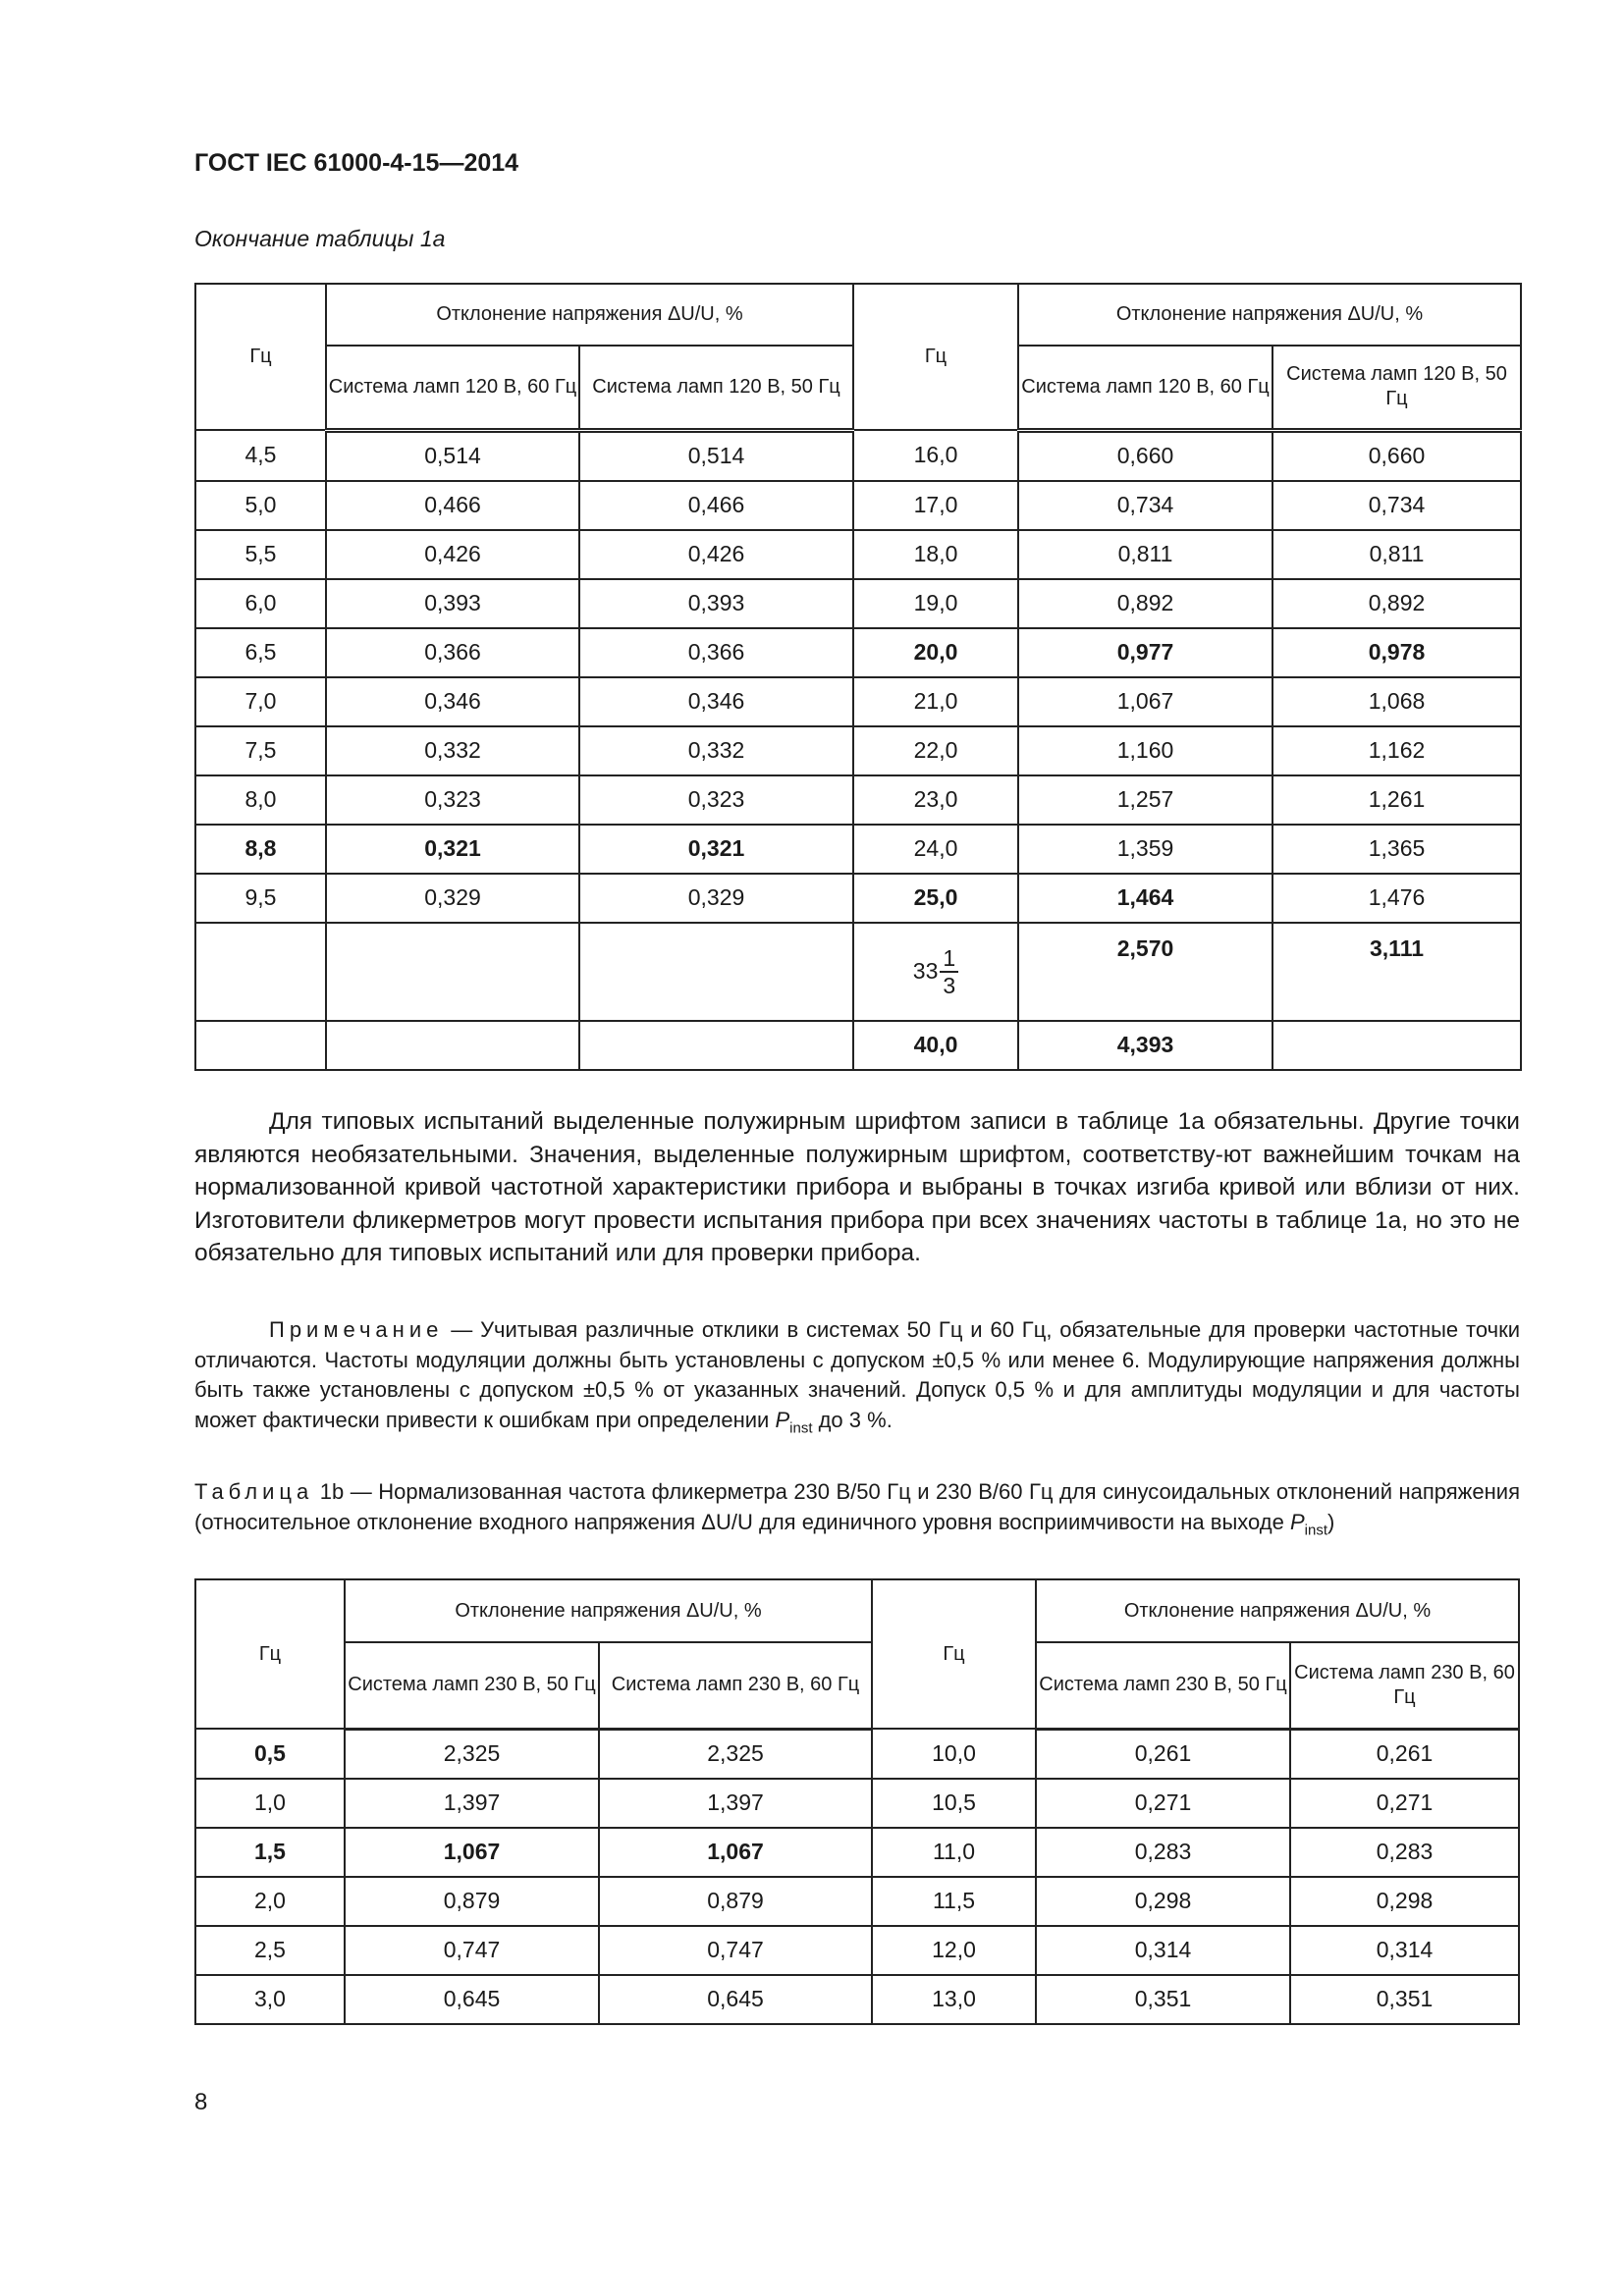  What do you see at coordinates (858, 554) in the screenshot?
I see `table-row: 5,5 0,426 0,426 18,0 0,811 0,811` at bounding box center [858, 554].